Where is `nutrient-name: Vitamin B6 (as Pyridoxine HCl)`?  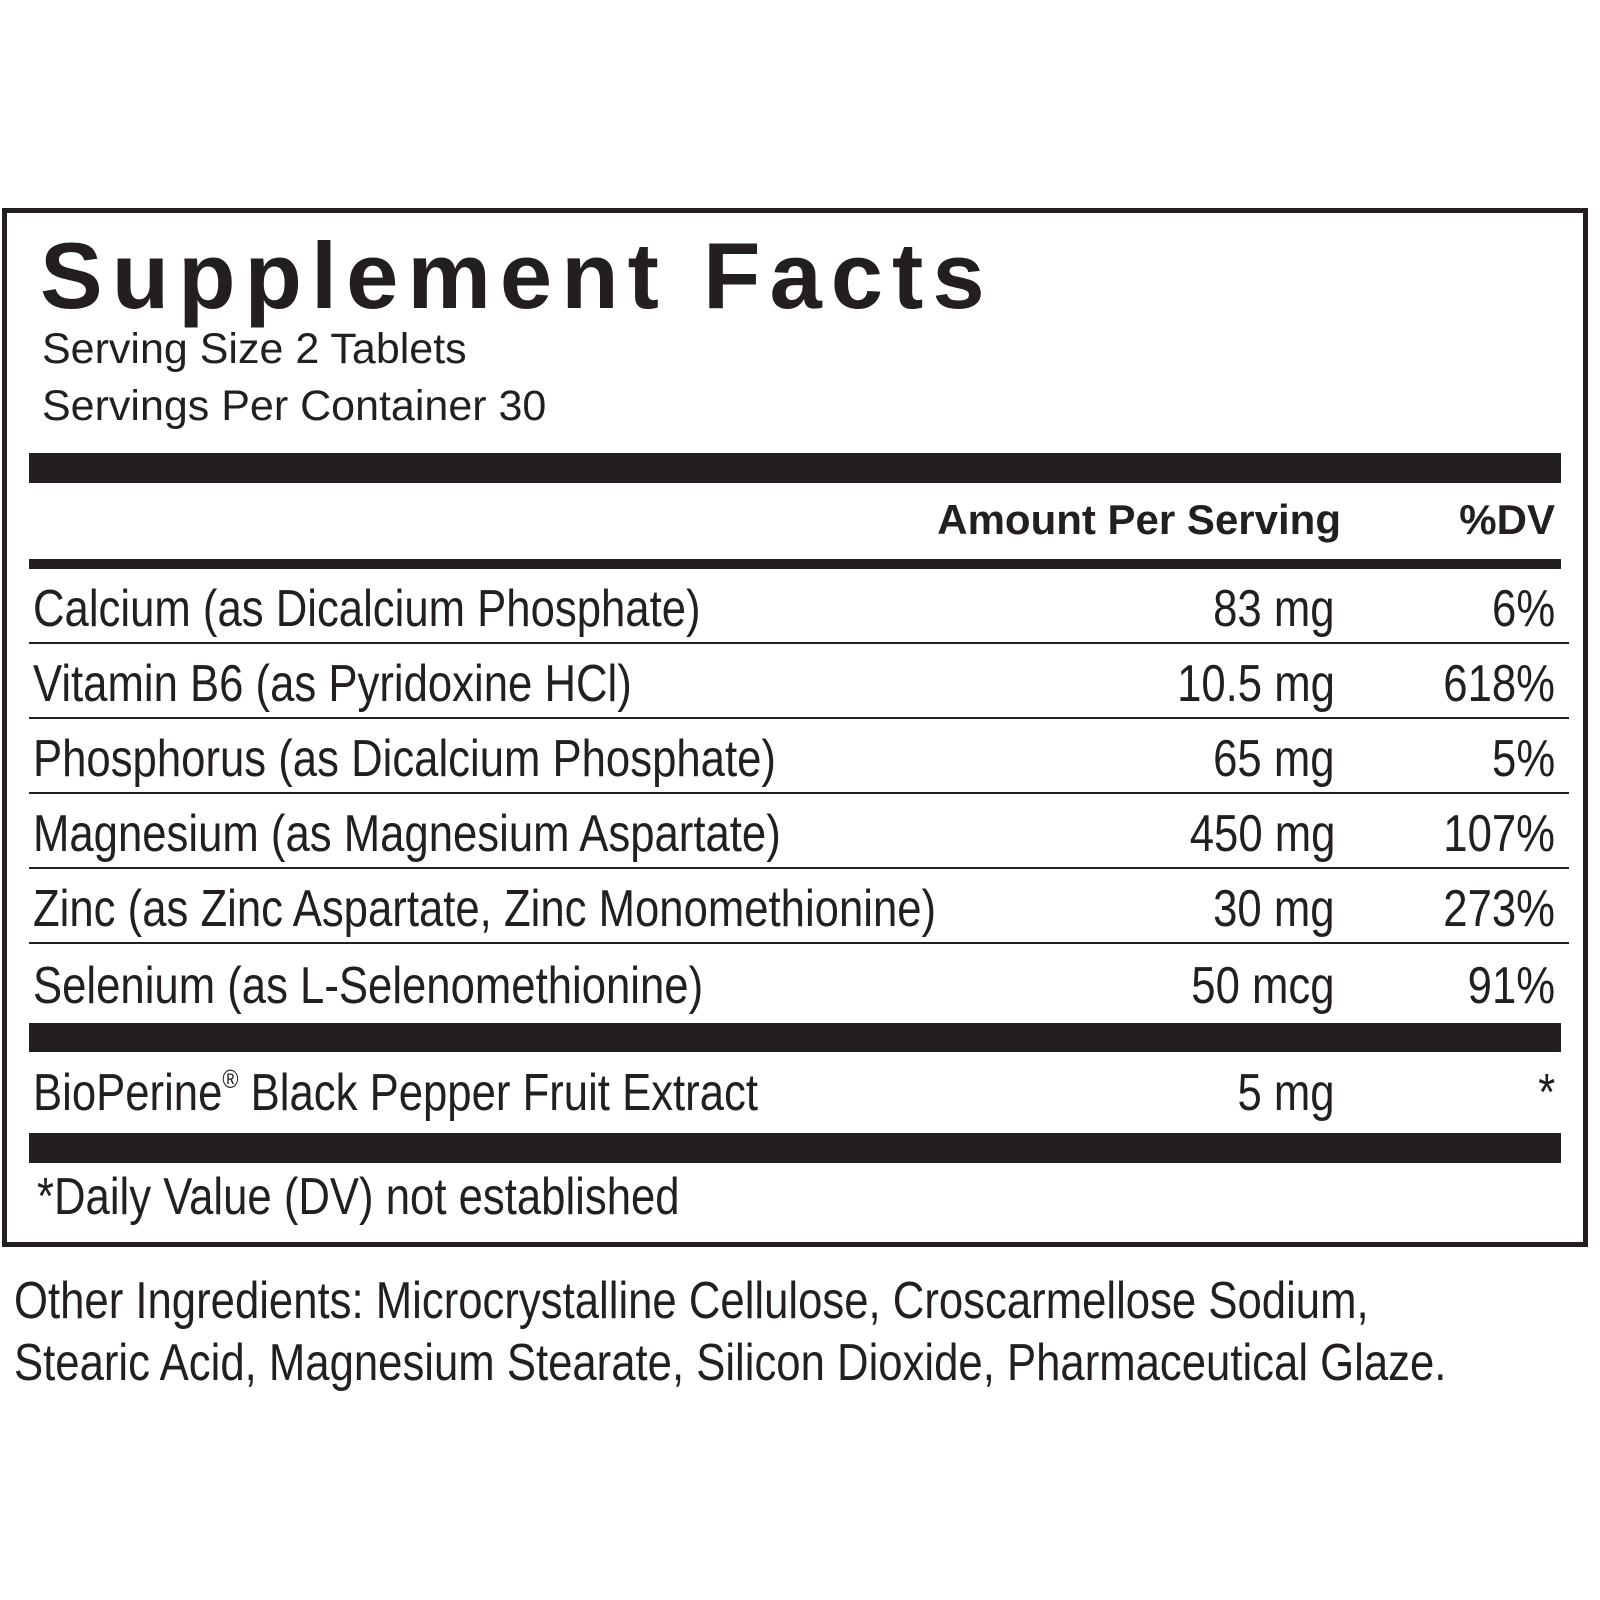
nutrient-name: Vitamin B6 (as Pyridoxine HCl) is located at coordinates (332, 684).